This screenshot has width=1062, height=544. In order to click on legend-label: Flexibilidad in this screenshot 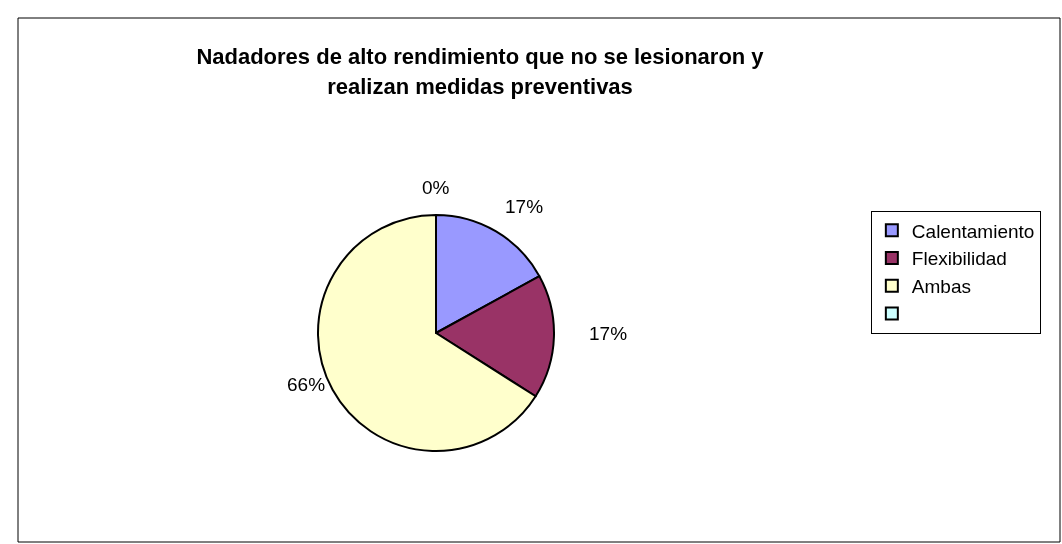, I will do `click(959, 259)`.